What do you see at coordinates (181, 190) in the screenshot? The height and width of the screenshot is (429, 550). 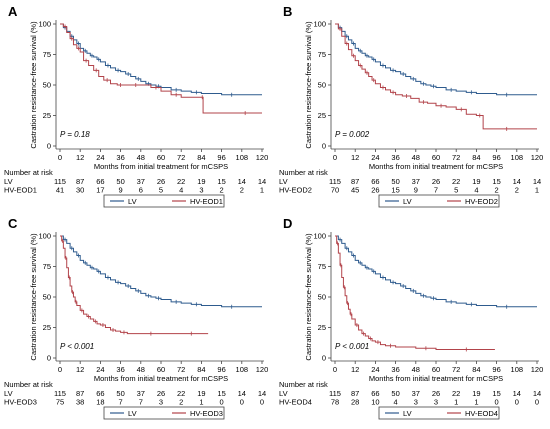 I see `risk-value-HV-EOD1: 4` at bounding box center [181, 190].